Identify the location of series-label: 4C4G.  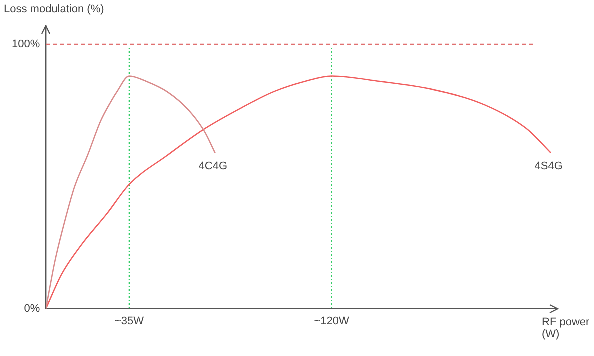
(213, 166).